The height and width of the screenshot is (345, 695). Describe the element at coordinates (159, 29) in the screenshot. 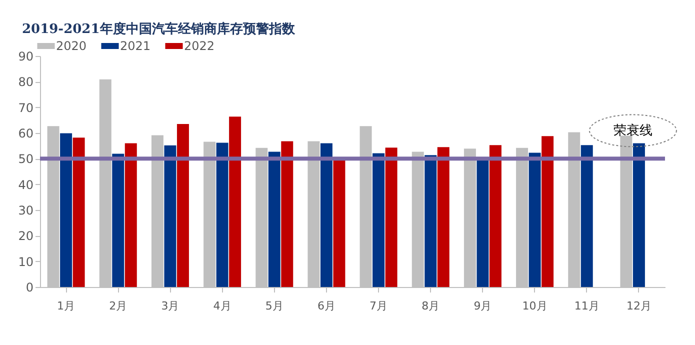

I see `chart-title: 2019-2021年度中国汽车经销商库存预警指数` at that location.